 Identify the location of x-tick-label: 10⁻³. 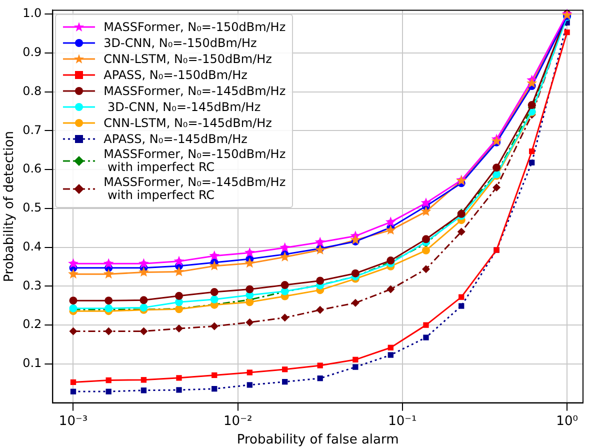
(73, 421).